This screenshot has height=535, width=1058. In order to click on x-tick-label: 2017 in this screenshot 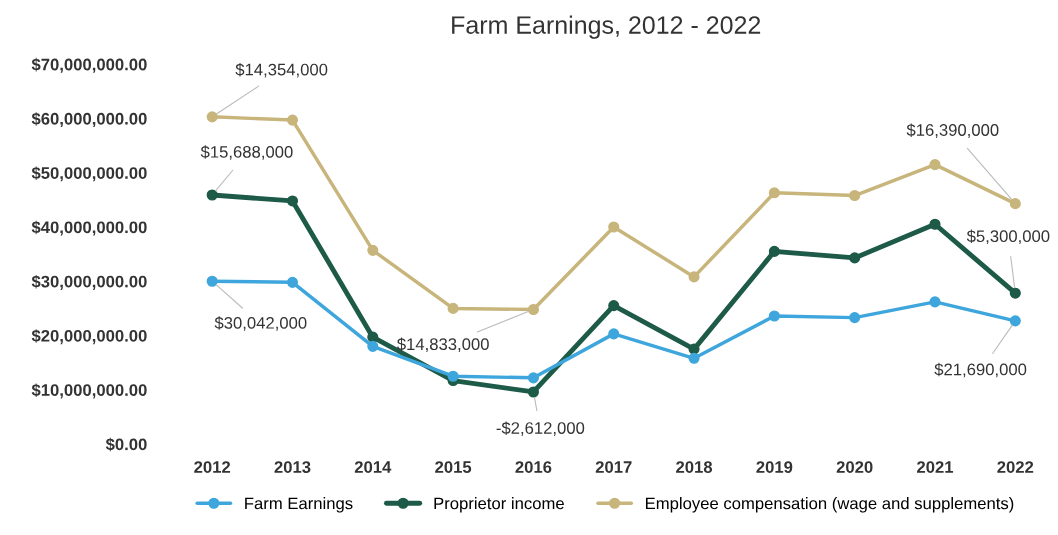, I will do `click(613, 467)`.